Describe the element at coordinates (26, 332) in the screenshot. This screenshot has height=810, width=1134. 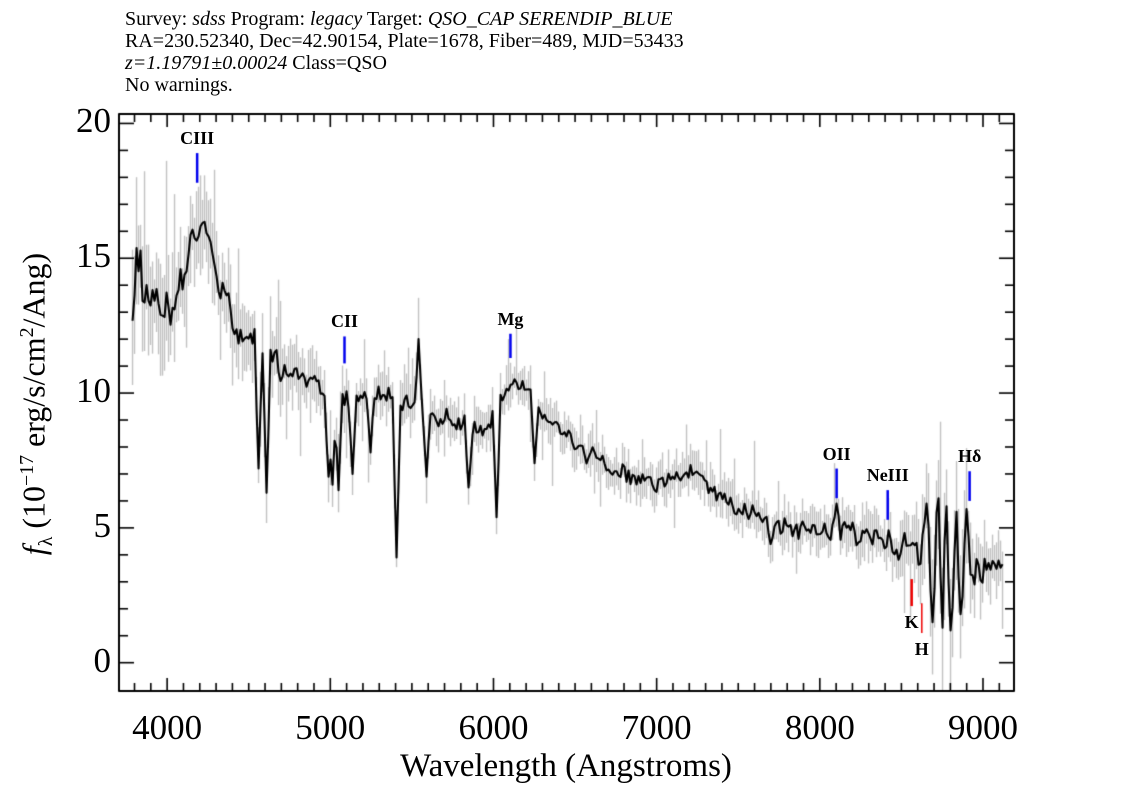
I see `text-run: 2` at that location.